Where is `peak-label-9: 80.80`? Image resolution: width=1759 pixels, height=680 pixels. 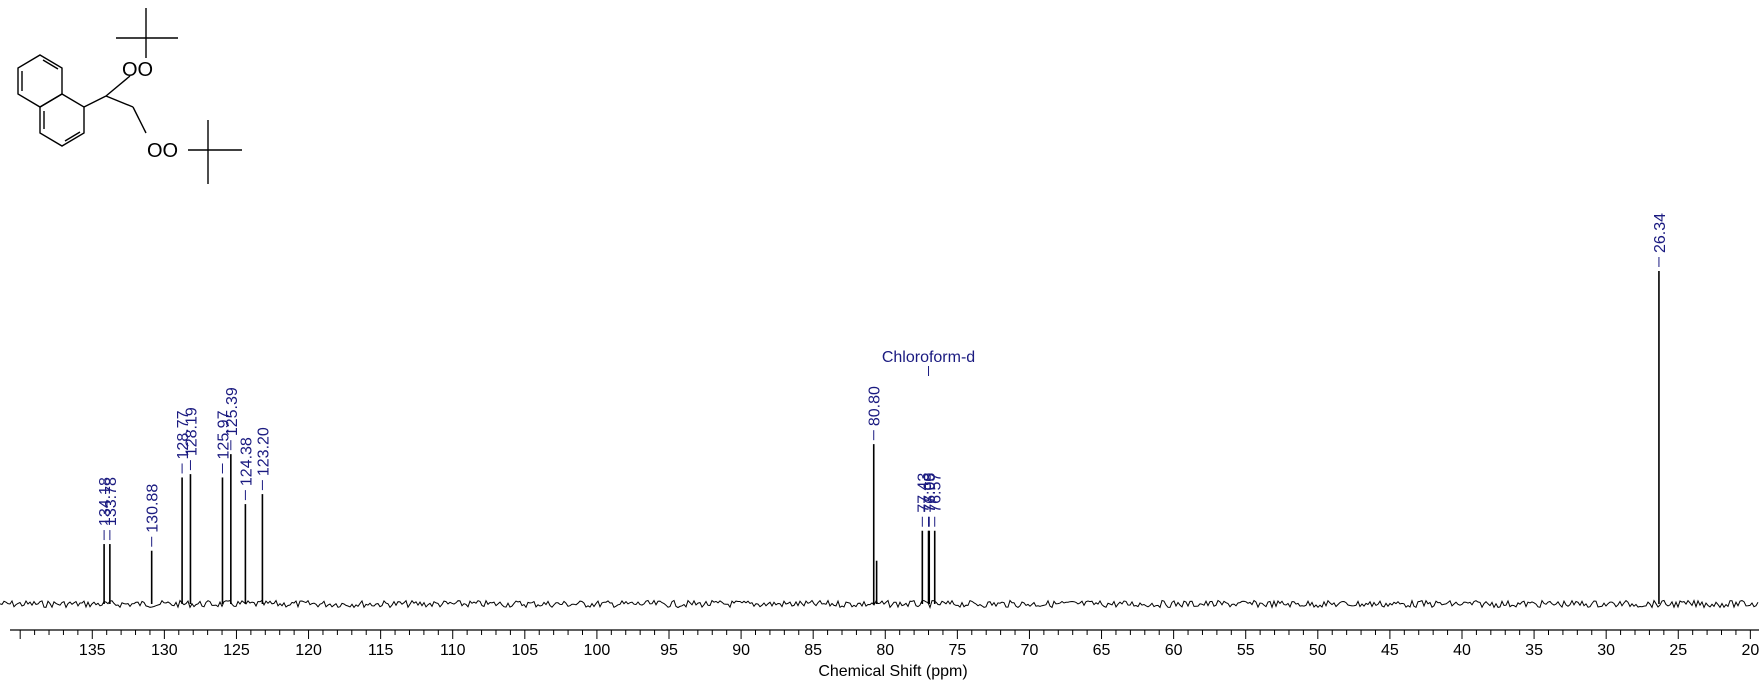
peak-label-9: 80.80 is located at coordinates (875, 406).